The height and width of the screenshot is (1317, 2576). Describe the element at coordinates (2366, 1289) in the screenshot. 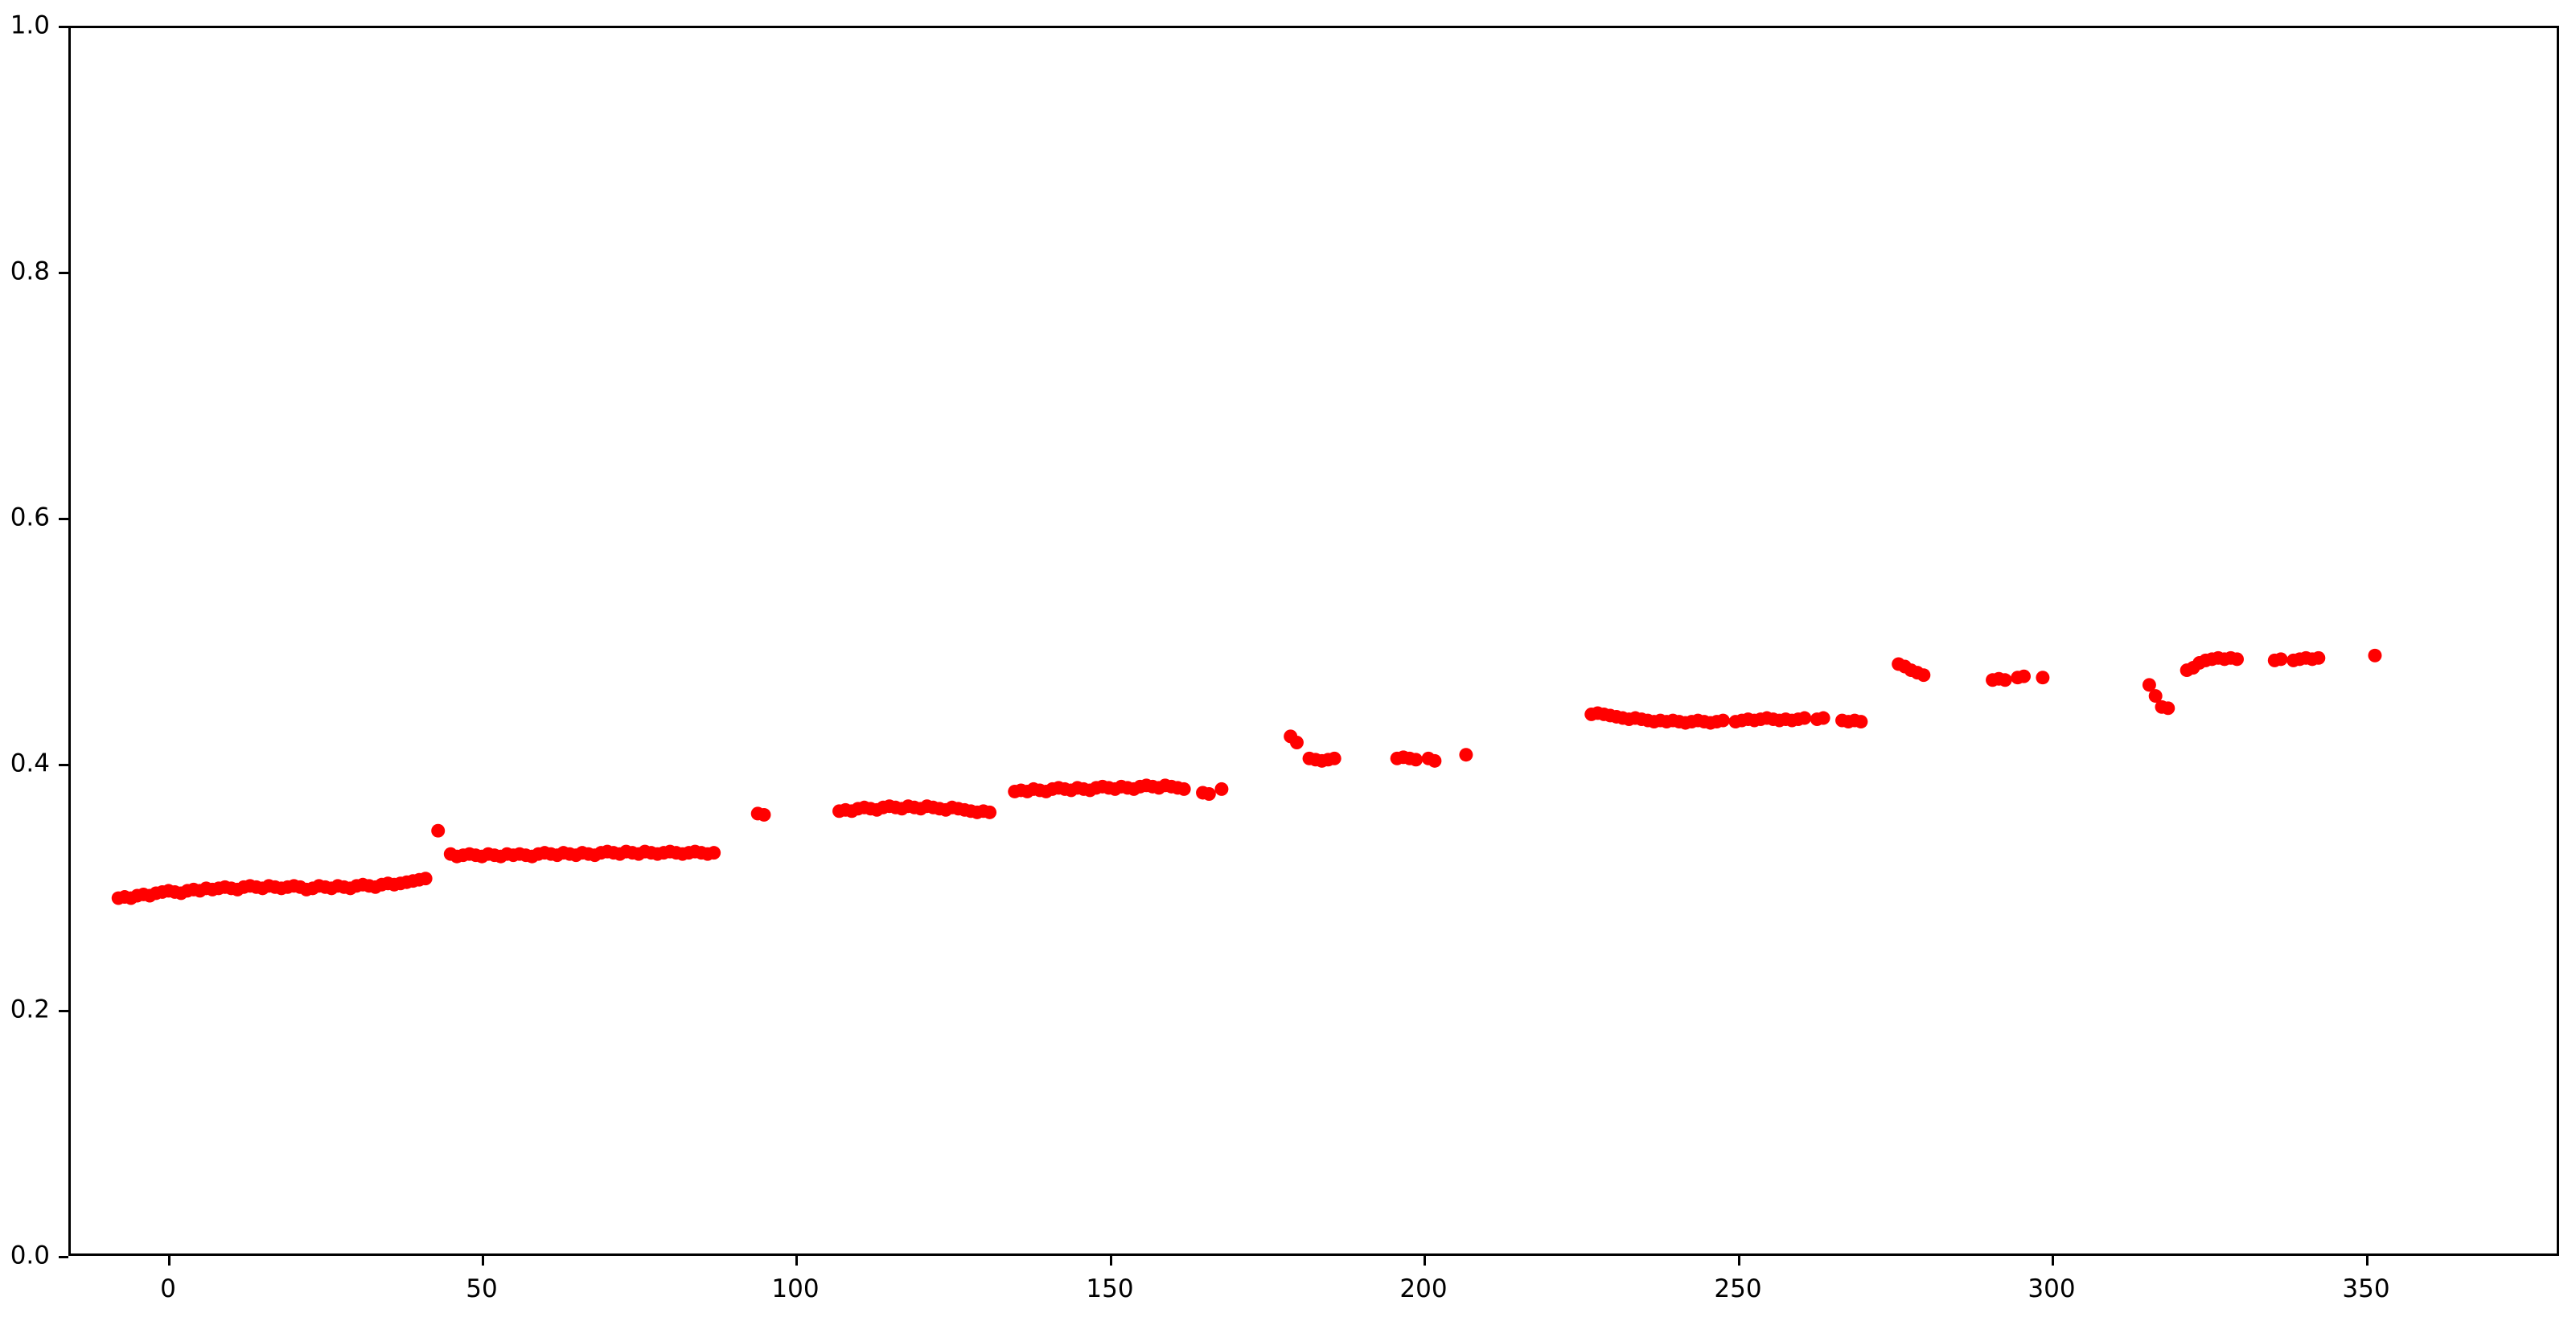

I see `xtick-label-350: 350` at that location.